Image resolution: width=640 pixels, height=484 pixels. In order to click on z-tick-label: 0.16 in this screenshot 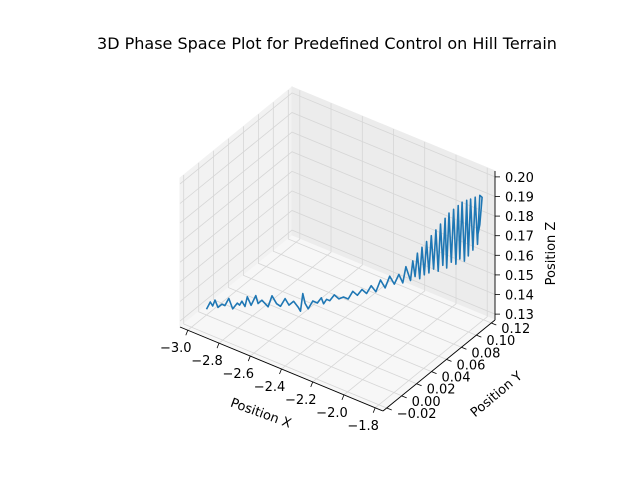, I will do `click(519, 256)`.